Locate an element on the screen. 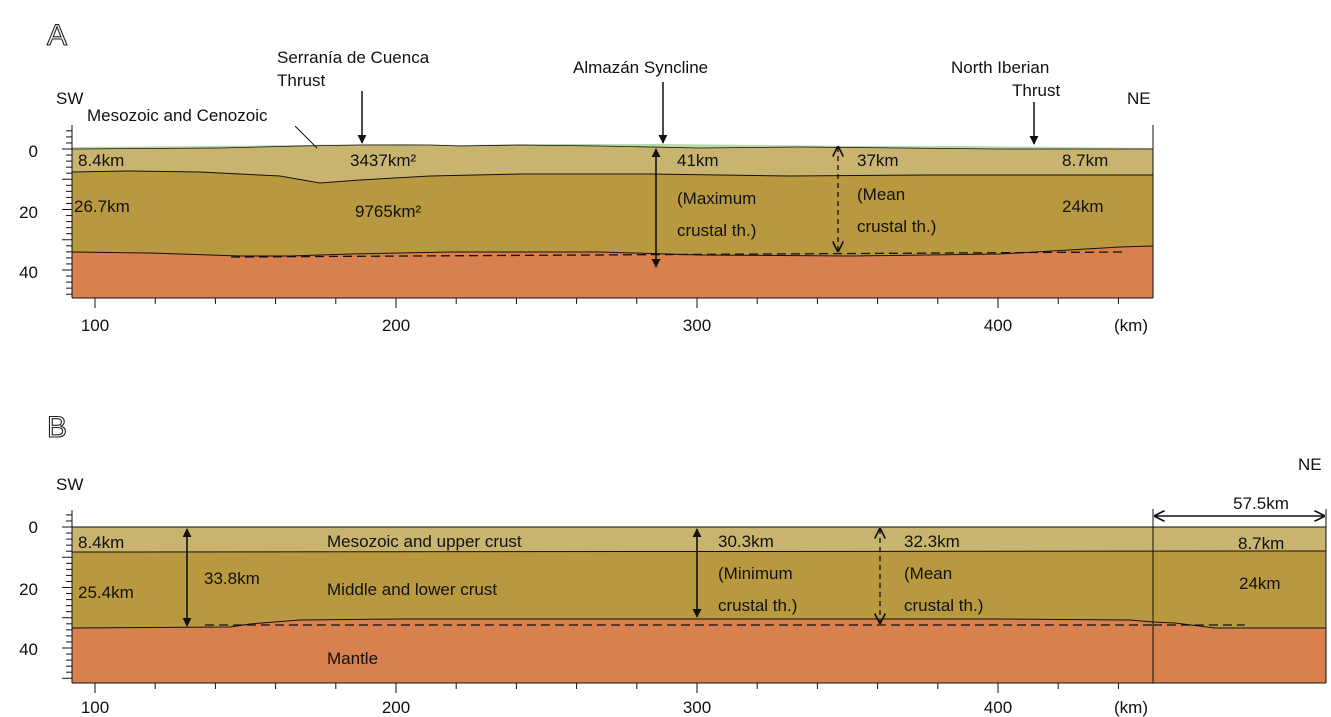  mantle-label: Mantle is located at coordinates (352, 658).